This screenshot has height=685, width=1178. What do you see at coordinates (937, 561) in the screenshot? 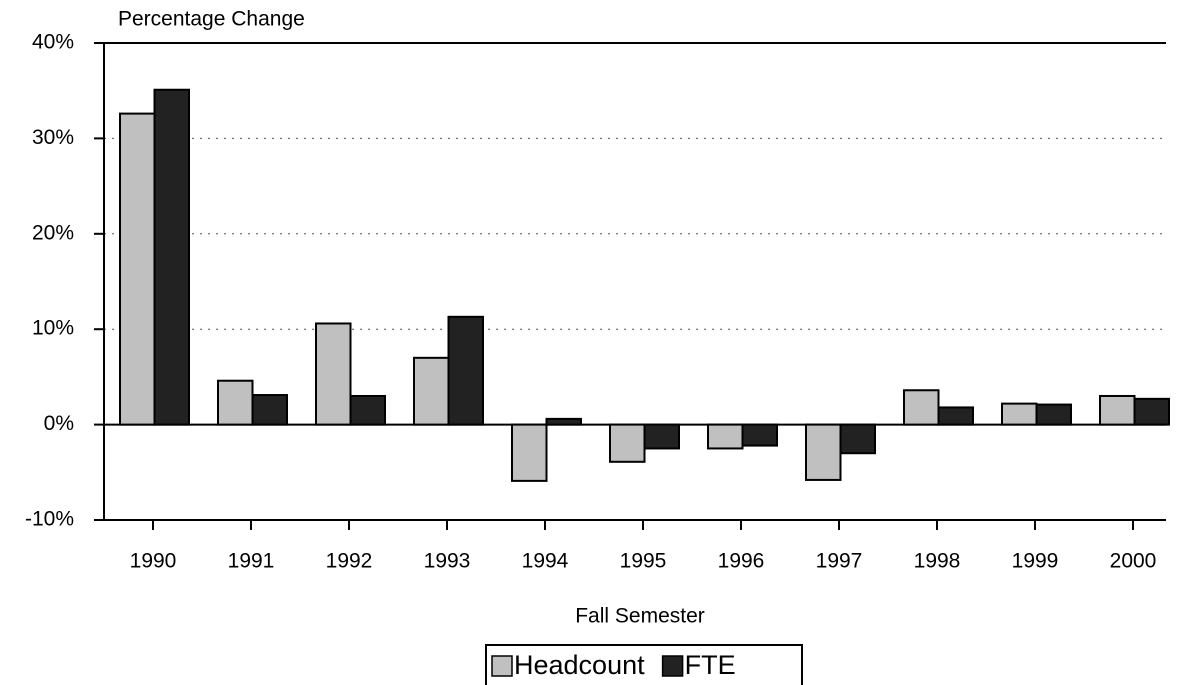
I see `x-tick-label: 1998` at bounding box center [937, 561].